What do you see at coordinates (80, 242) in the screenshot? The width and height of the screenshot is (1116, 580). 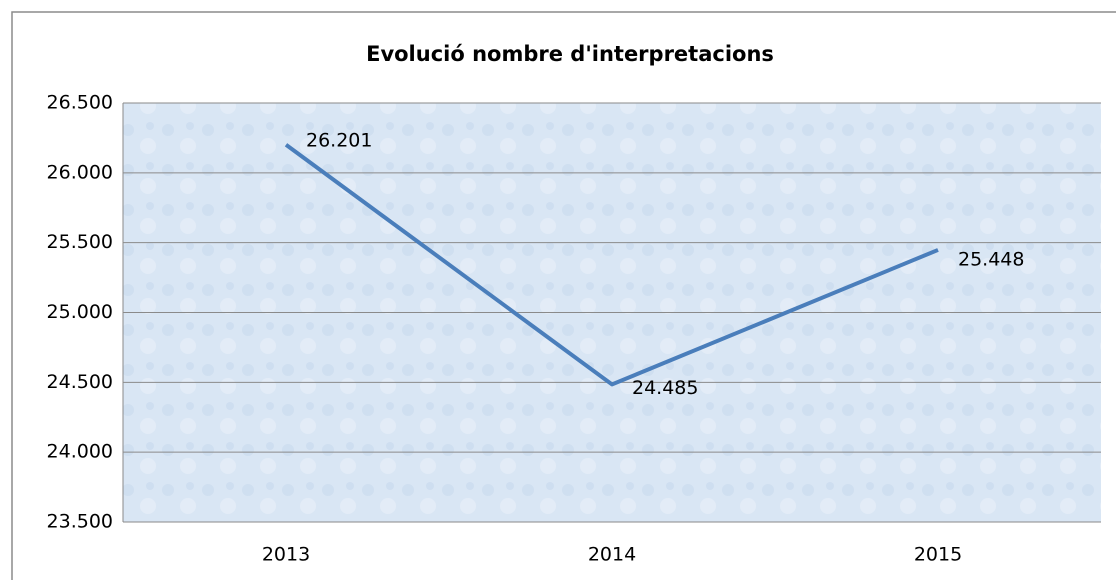 I see `y-tick-label: 25.500` at bounding box center [80, 242].